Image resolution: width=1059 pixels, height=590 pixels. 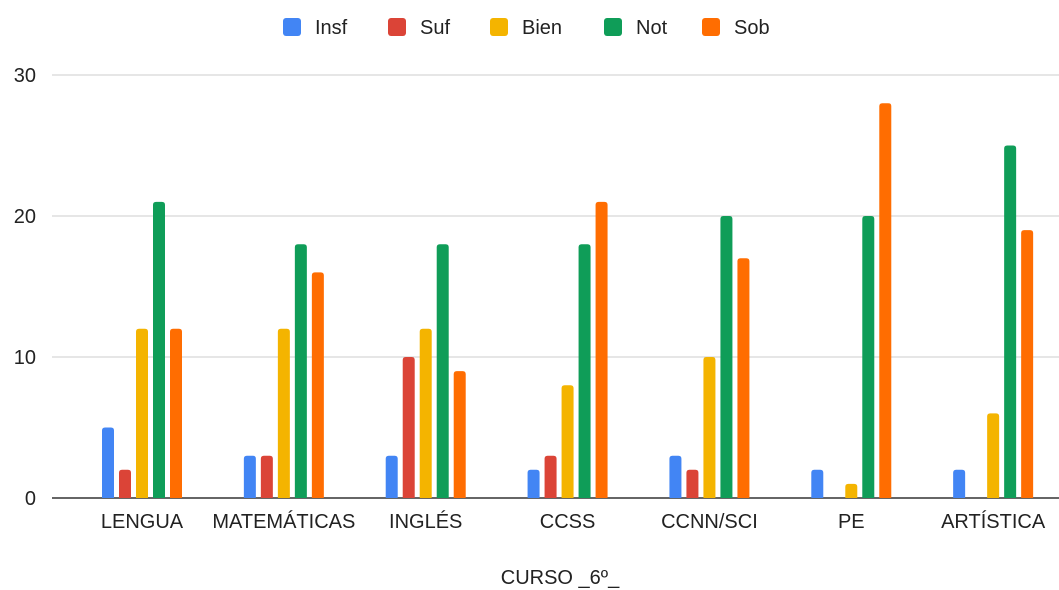 What do you see at coordinates (542, 28) in the screenshot?
I see `legend-label: Bien` at bounding box center [542, 28].